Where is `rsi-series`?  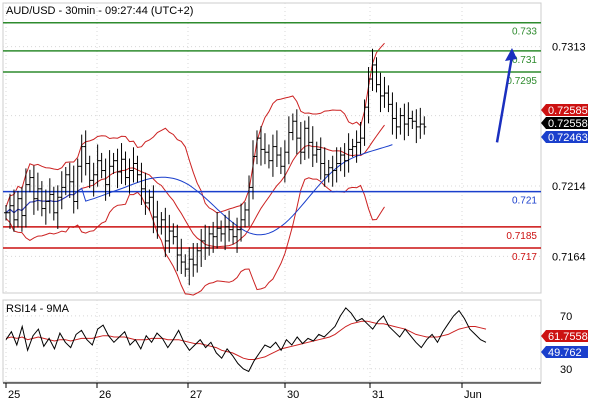 rsi-series is located at coordinates (246, 340).